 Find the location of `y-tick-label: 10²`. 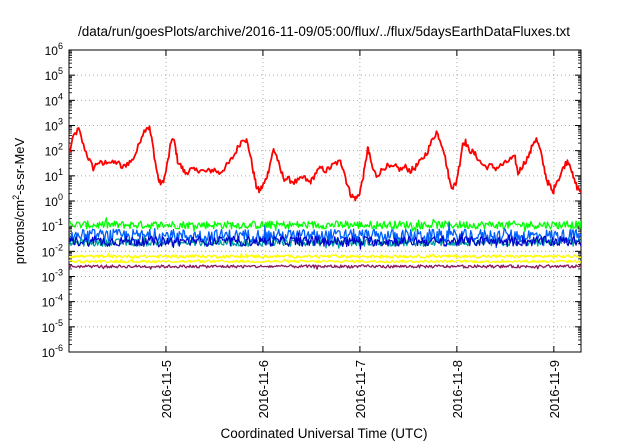

y-tick-label: 10² is located at coordinates (54, 150).